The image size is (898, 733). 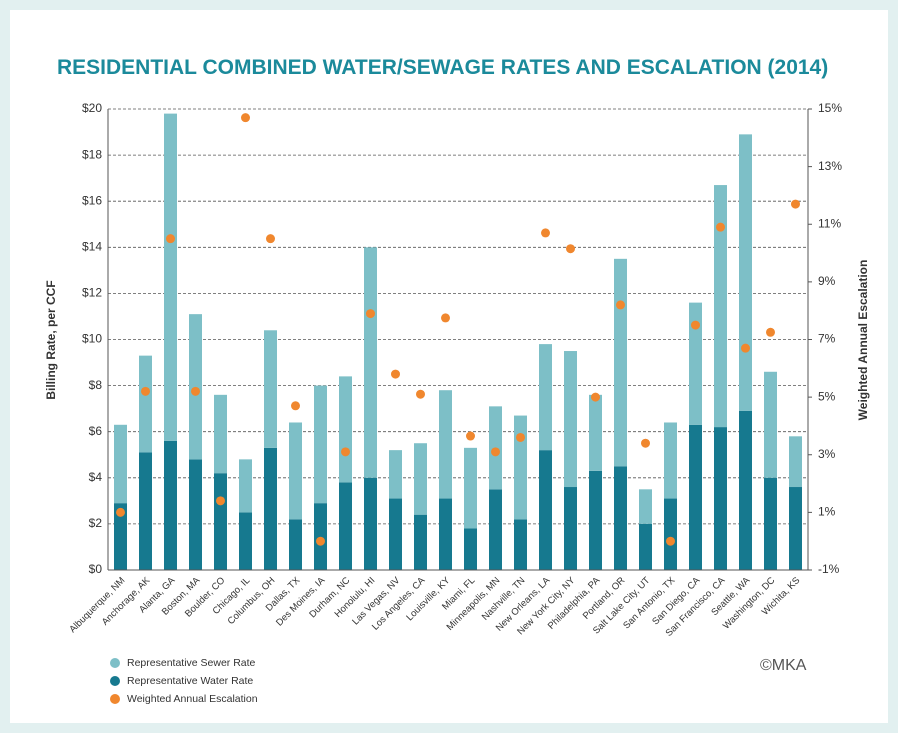 I want to click on y2-tick-label: 3%, so click(x=827, y=454).